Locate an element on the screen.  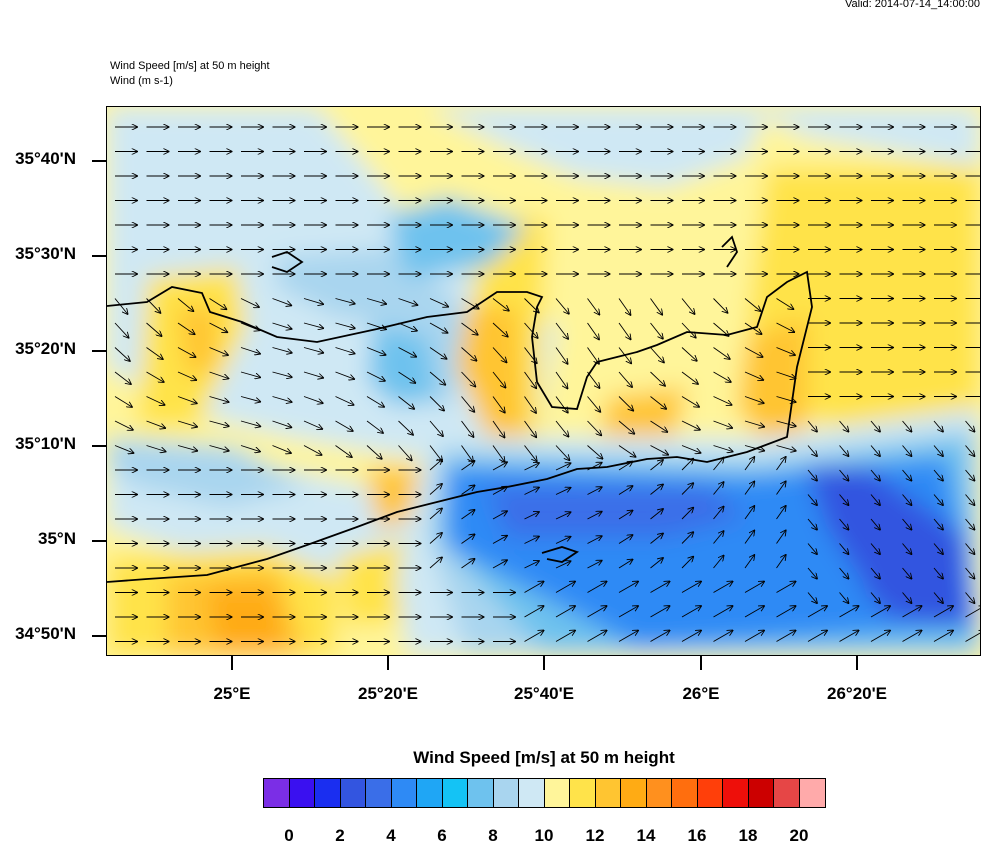
colorbar-label: 4 is located at coordinates (391, 835).